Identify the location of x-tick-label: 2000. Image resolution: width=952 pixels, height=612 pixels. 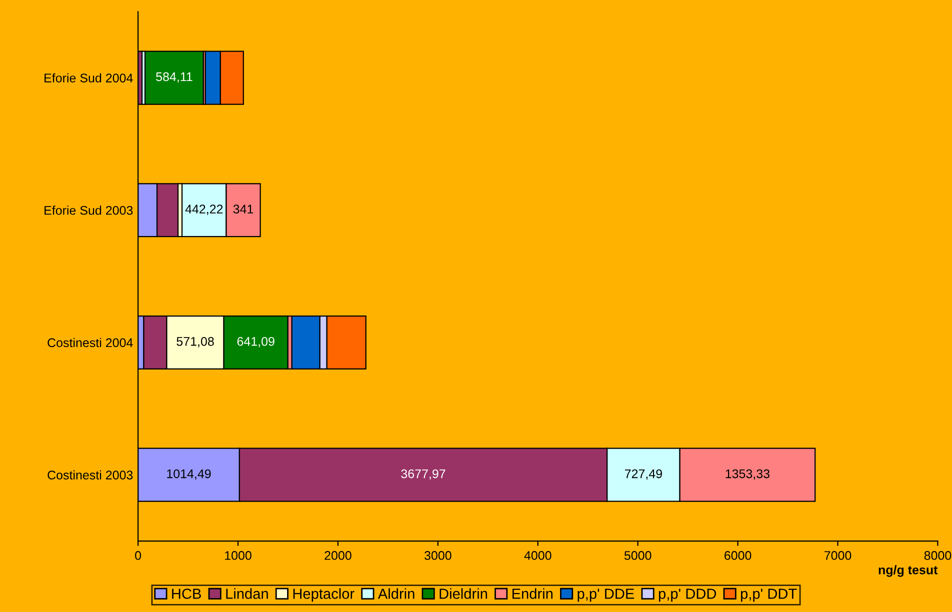
(338, 555).